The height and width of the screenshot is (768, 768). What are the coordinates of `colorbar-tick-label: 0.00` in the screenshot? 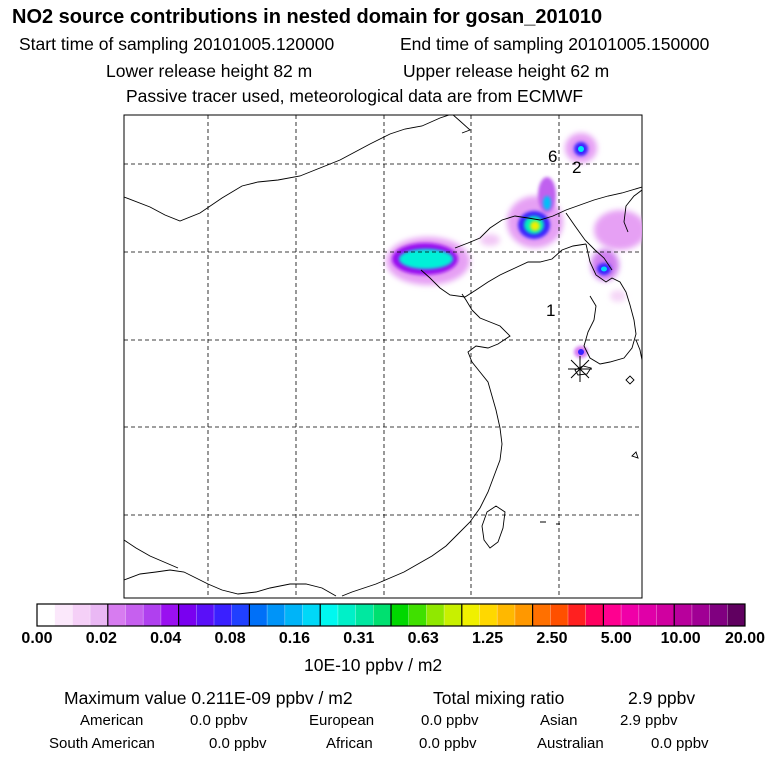 It's located at (37, 638).